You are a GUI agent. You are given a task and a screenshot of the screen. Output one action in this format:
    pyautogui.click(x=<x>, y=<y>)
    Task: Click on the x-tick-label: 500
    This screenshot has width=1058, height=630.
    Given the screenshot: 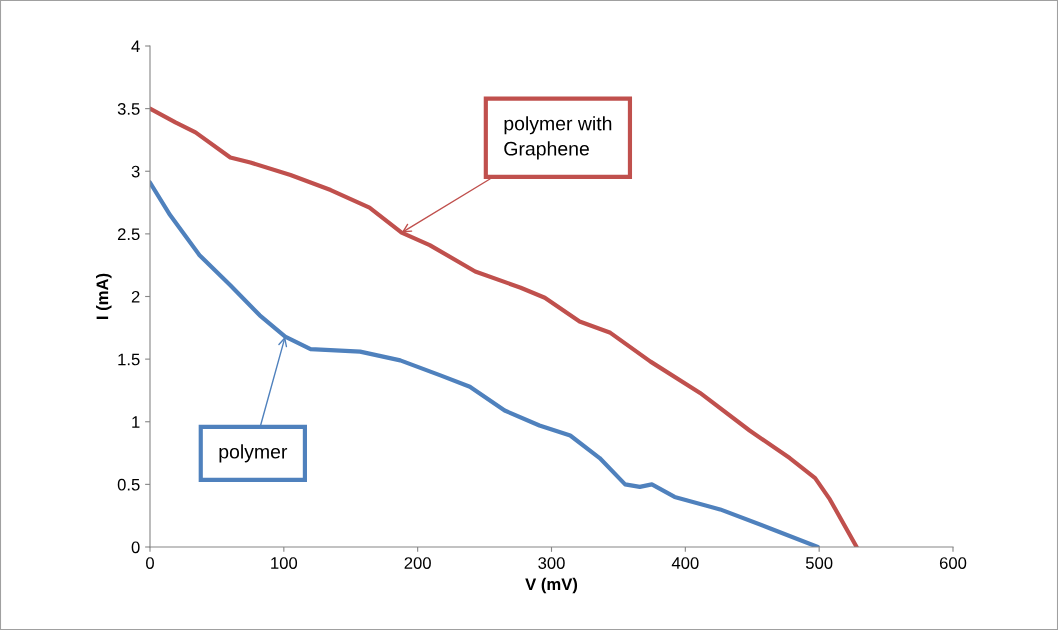 What is the action you would take?
    pyautogui.click(x=819, y=563)
    